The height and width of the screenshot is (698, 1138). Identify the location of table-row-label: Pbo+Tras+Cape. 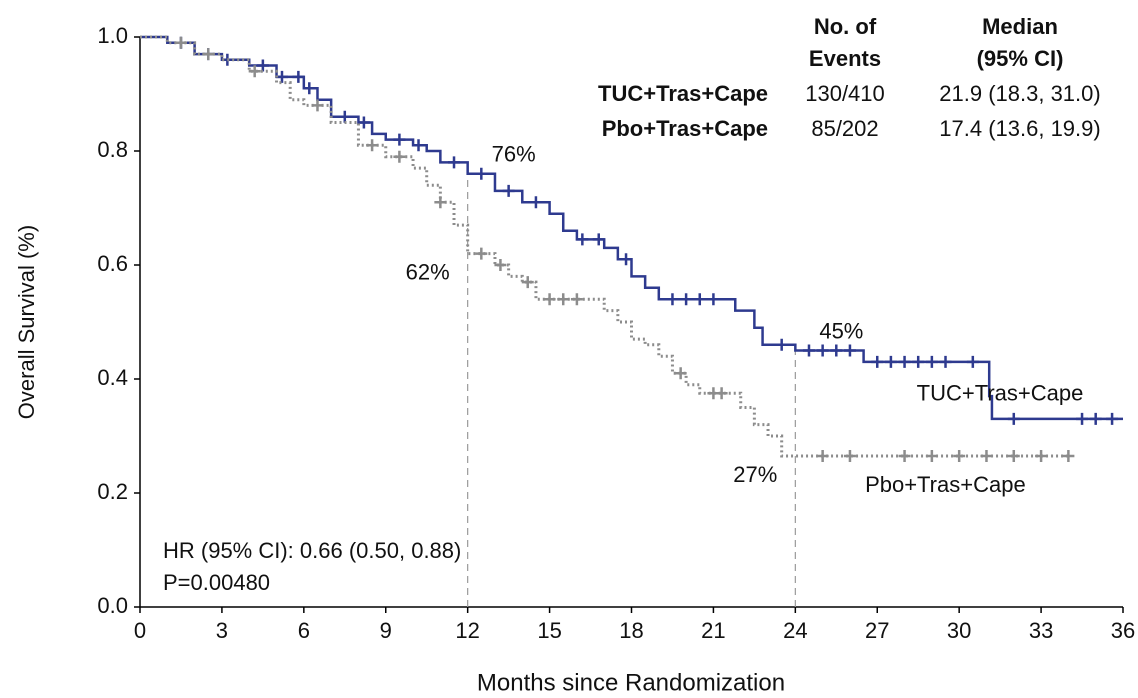
(685, 128).